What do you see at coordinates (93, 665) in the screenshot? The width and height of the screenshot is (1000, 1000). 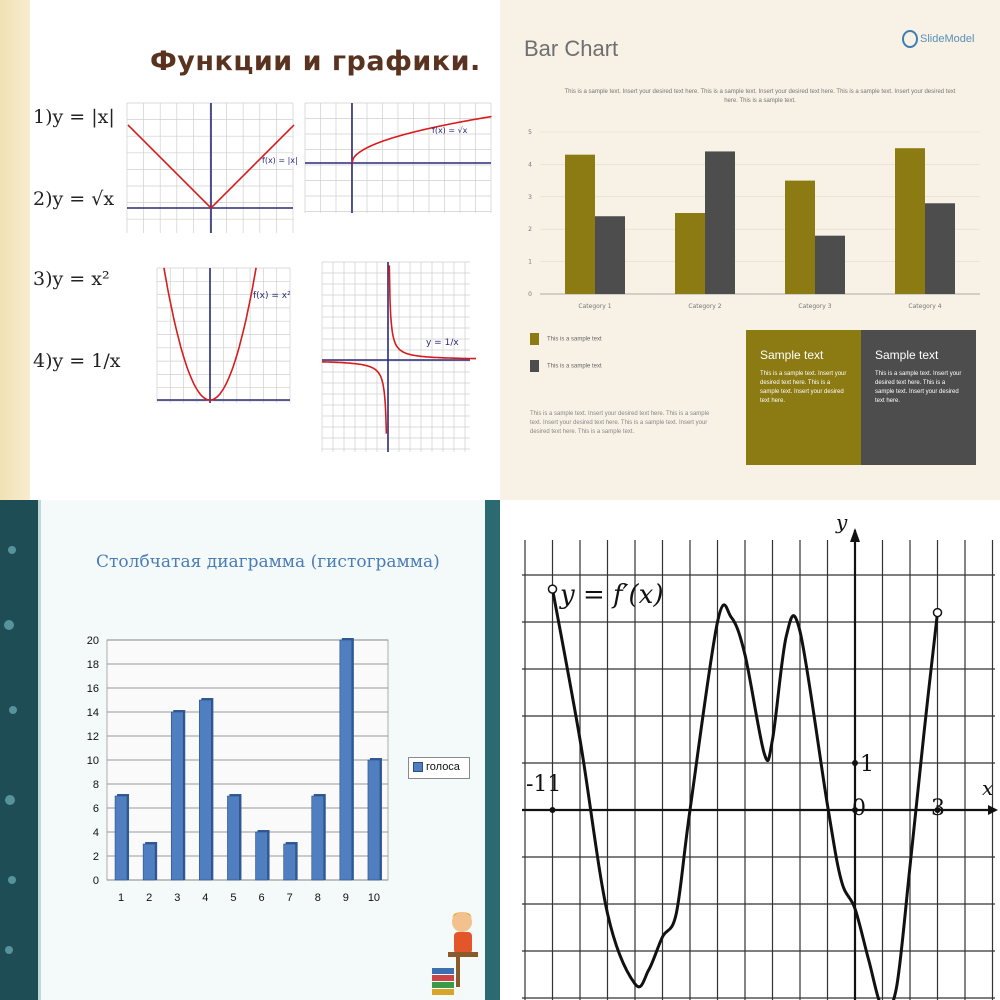 I see `y-tick-label: 18` at bounding box center [93, 665].